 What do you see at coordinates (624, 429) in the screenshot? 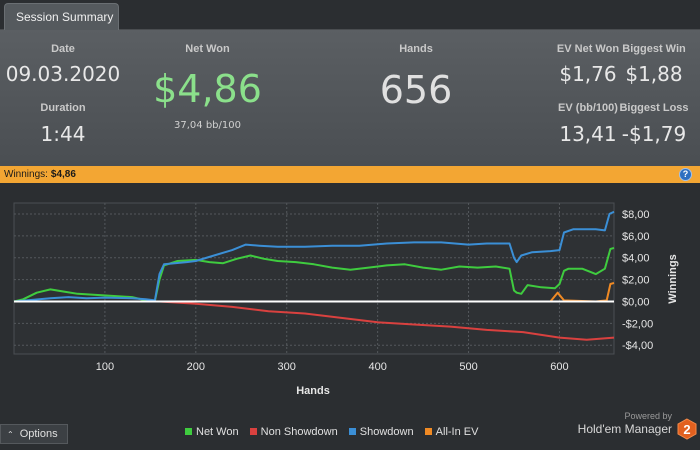
I see `brand-name: Hold'em Manager` at bounding box center [624, 429].